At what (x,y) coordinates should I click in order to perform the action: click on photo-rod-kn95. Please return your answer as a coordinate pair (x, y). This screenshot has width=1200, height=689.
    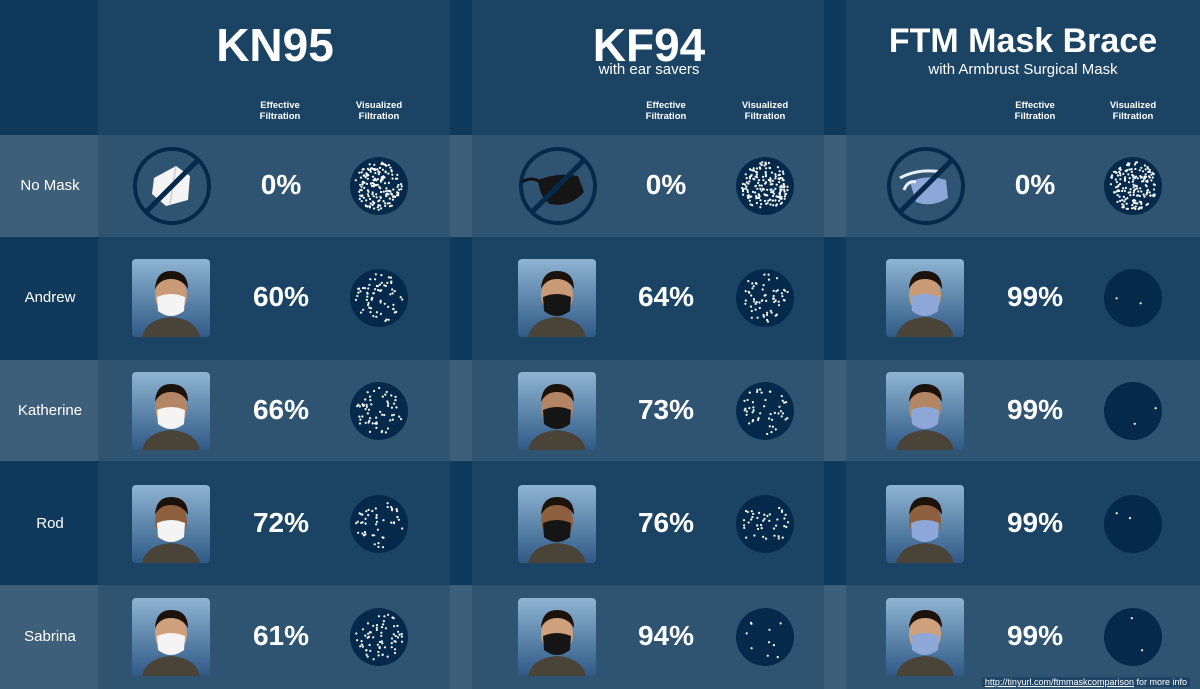
    Looking at the image, I should click on (171, 524).